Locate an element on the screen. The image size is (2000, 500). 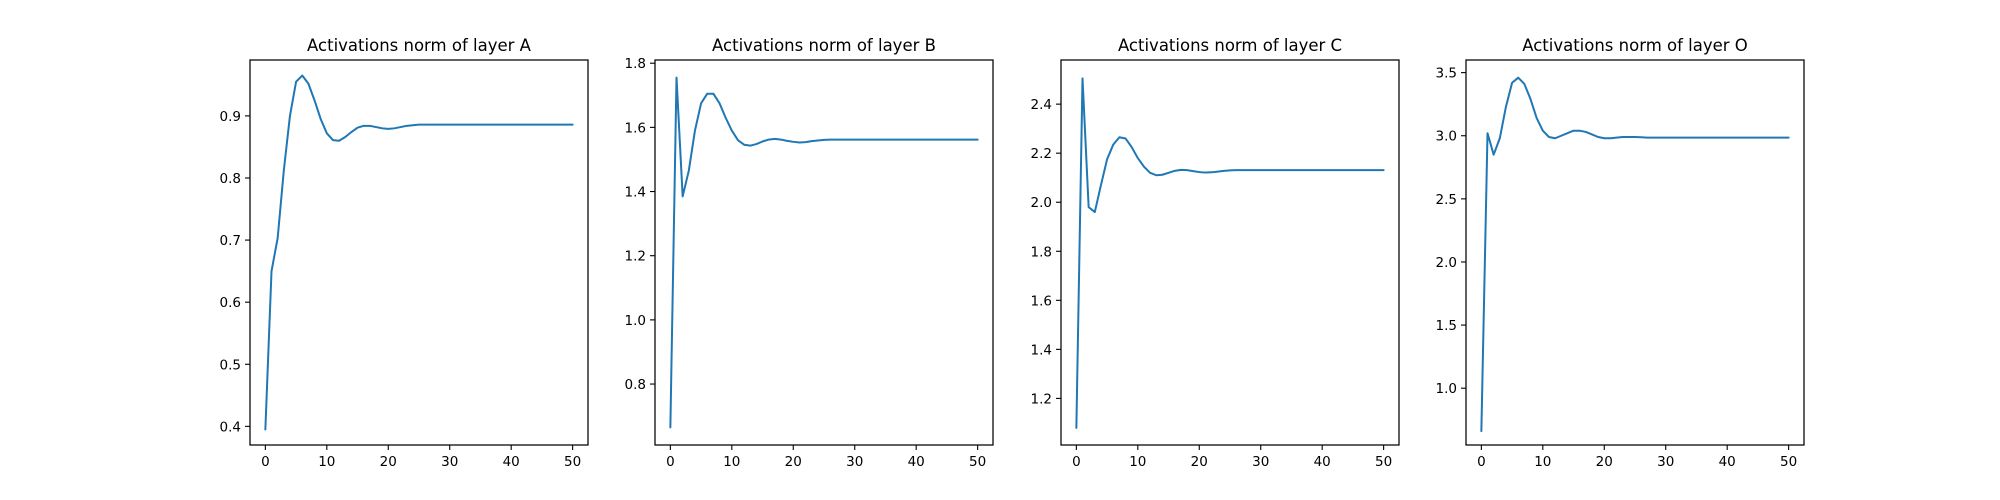
chart-2-x-tick-label: 50 is located at coordinates (977, 462).